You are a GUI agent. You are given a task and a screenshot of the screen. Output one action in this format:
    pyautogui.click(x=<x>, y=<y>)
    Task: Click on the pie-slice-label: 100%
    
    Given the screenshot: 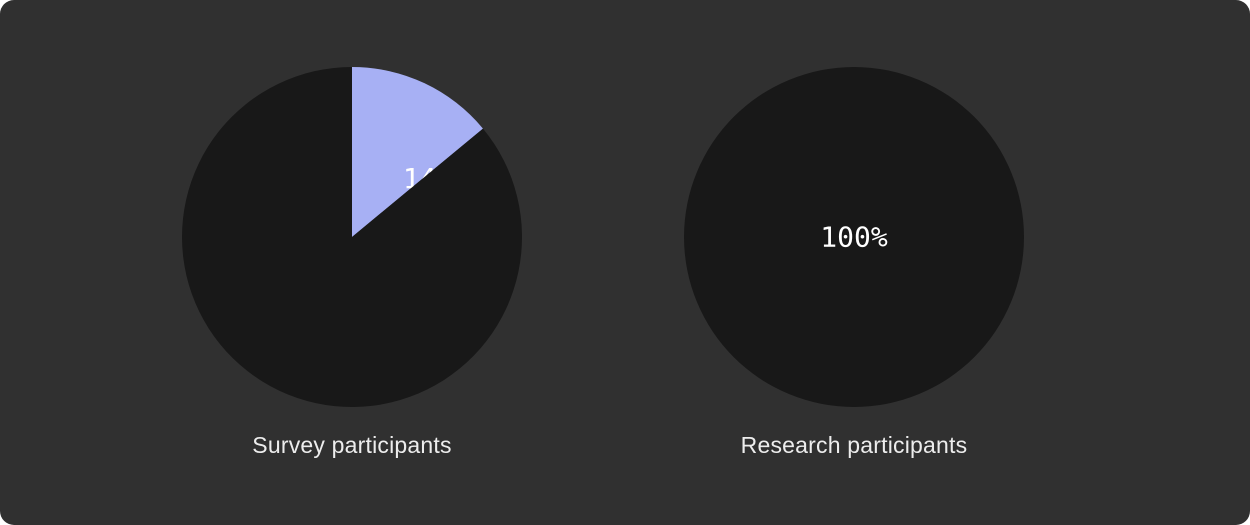 What is the action you would take?
    pyautogui.click(x=854, y=237)
    